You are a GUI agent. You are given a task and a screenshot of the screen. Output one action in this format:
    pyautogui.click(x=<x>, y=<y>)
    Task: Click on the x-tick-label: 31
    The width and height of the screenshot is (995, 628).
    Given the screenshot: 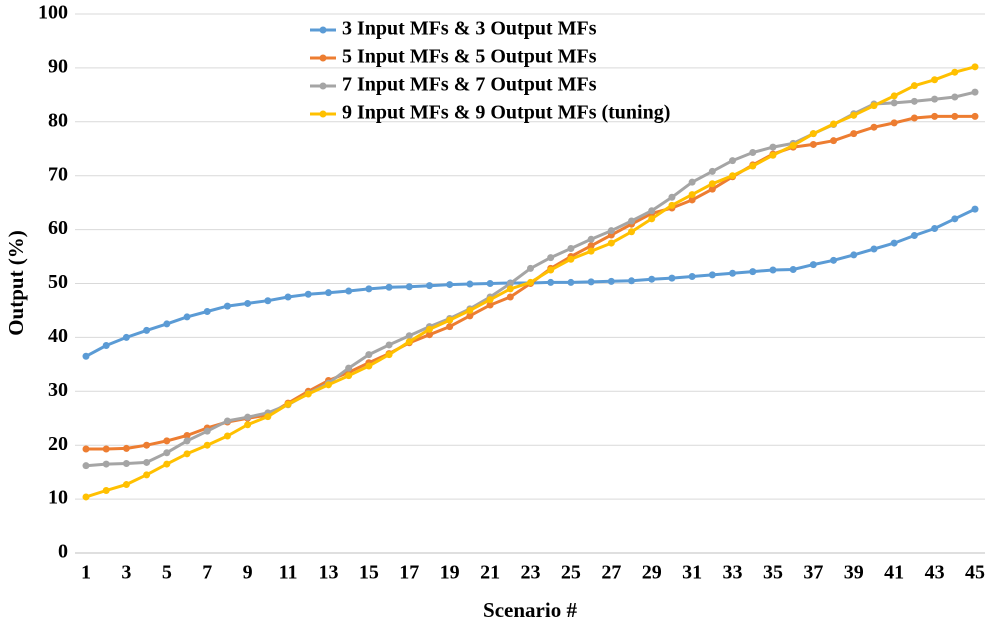 What is the action you would take?
    pyautogui.click(x=692, y=573)
    